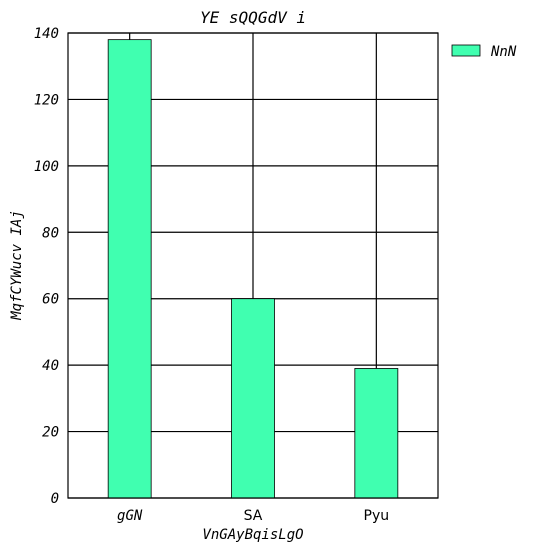  I want to click on bar-Pyu, so click(376, 433).